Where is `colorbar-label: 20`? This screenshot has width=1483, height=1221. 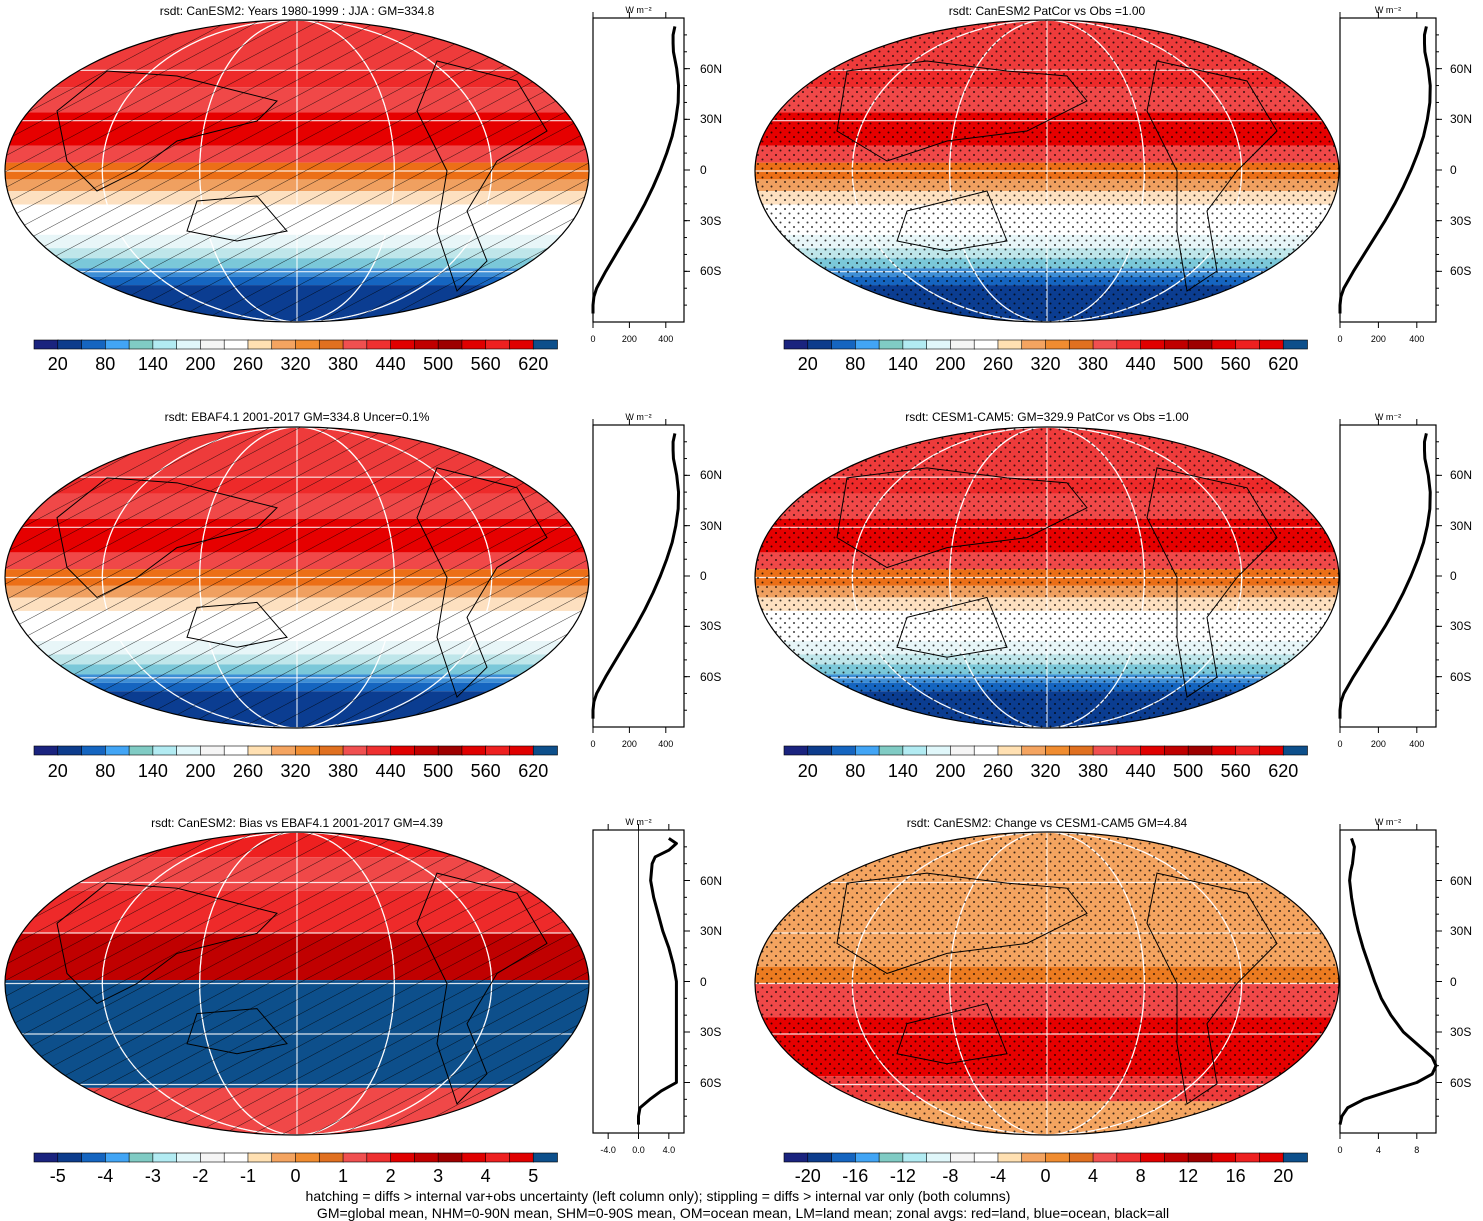 colorbar-label: 20 is located at coordinates (807, 771).